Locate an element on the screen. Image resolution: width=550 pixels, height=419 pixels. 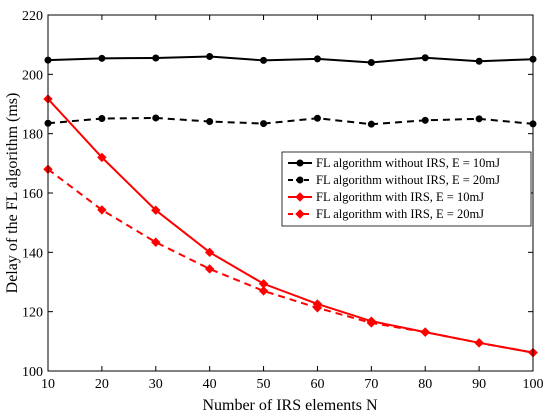
legend-label-2: FL algorithm without IRS, E = 20mJ is located at coordinates (408, 180).